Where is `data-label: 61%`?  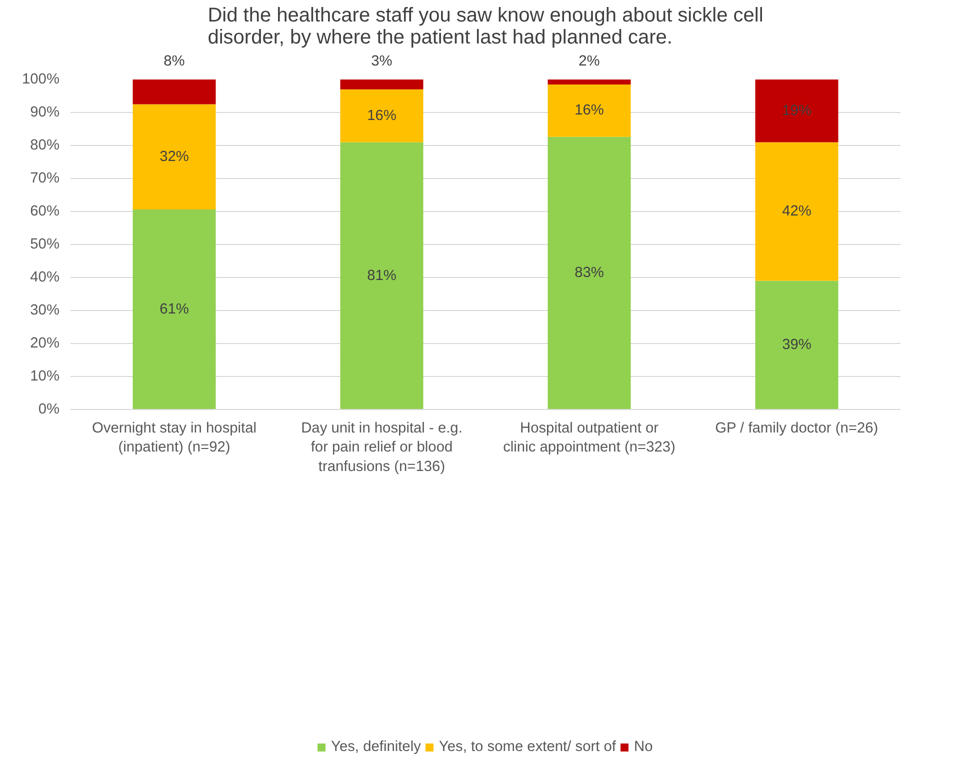
data-label: 61% is located at coordinates (174, 310).